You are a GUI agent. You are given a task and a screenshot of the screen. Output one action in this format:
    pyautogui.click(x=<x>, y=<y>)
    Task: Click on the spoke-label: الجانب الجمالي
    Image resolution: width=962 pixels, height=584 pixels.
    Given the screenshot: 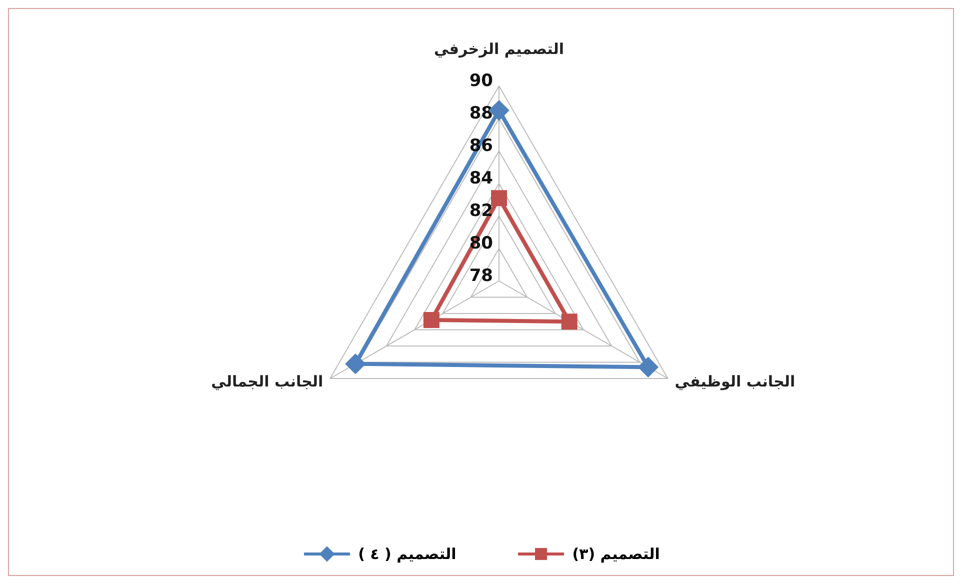 What is the action you would take?
    pyautogui.click(x=267, y=381)
    